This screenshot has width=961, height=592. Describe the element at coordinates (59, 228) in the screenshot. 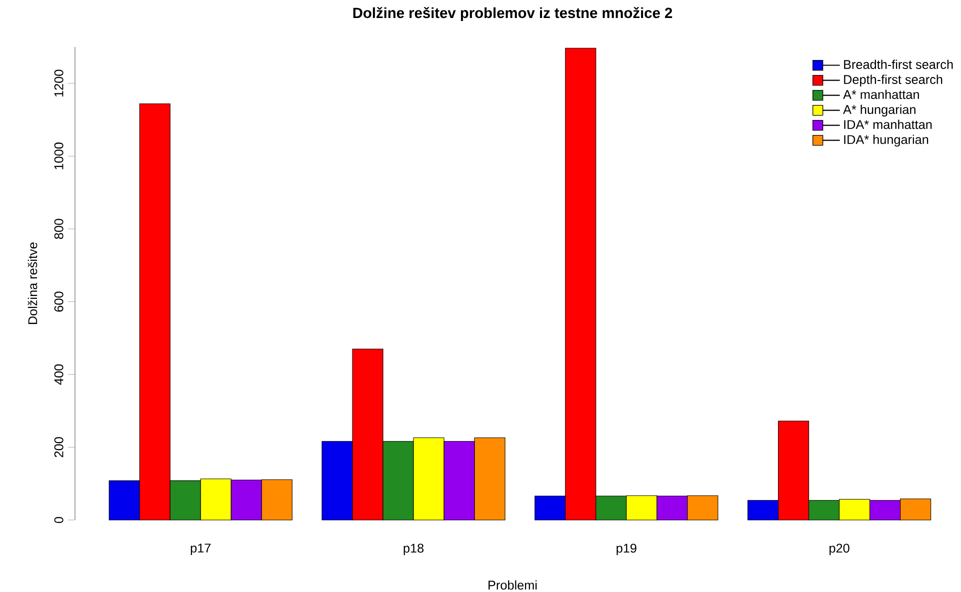

I see `y-tick-label: 800` at that location.